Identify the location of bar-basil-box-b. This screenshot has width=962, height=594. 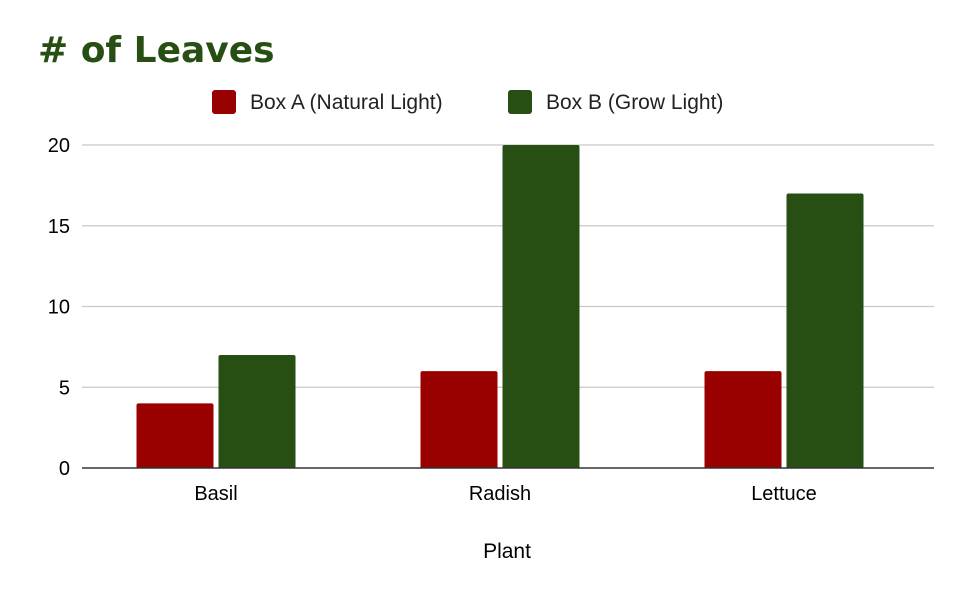
(257, 411).